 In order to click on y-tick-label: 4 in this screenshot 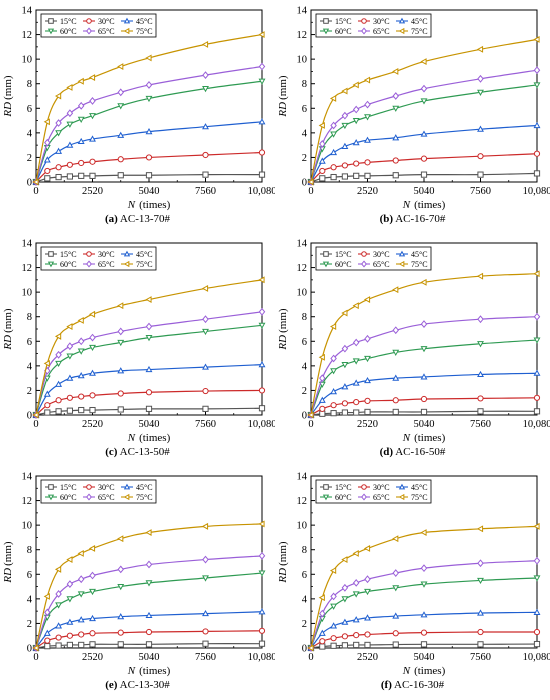, I will do `click(305, 366)`.